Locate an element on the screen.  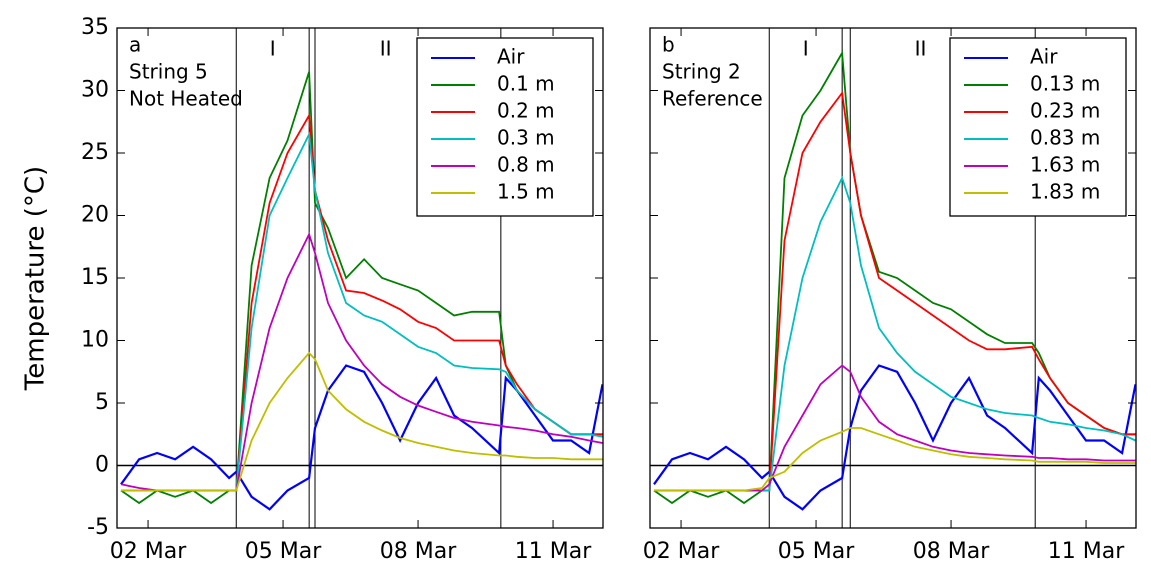
legend: Air 0.1 m 0.2 m 0.3 m 0.8 m 1.5 m is located at coordinates (505, 127).